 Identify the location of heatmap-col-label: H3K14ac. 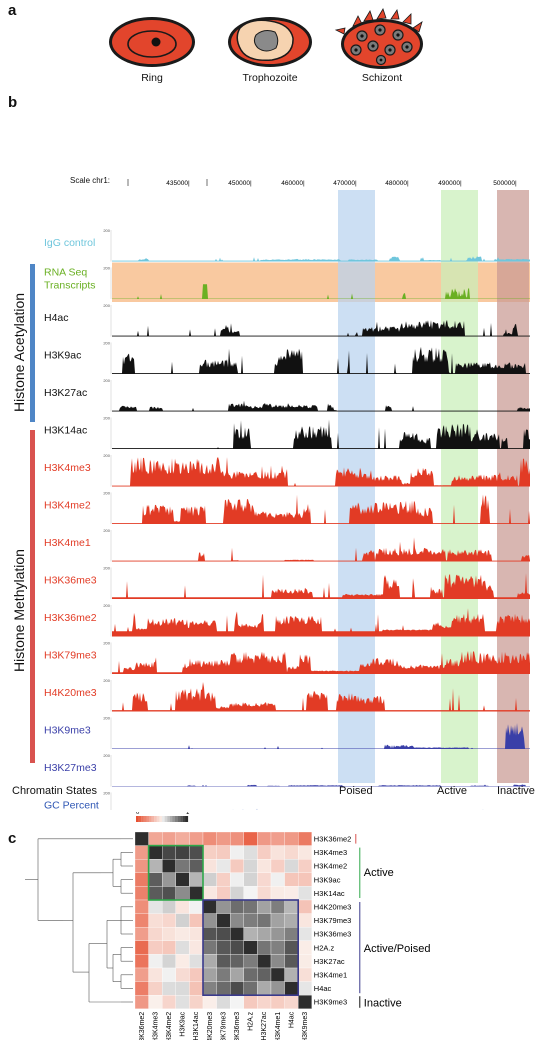
(196, 1025).